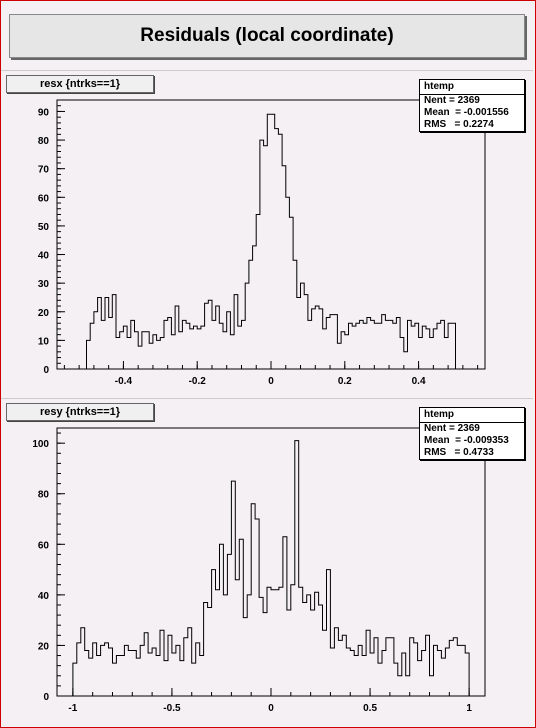  I want to click on y-tick-label: 100, so click(40, 444).